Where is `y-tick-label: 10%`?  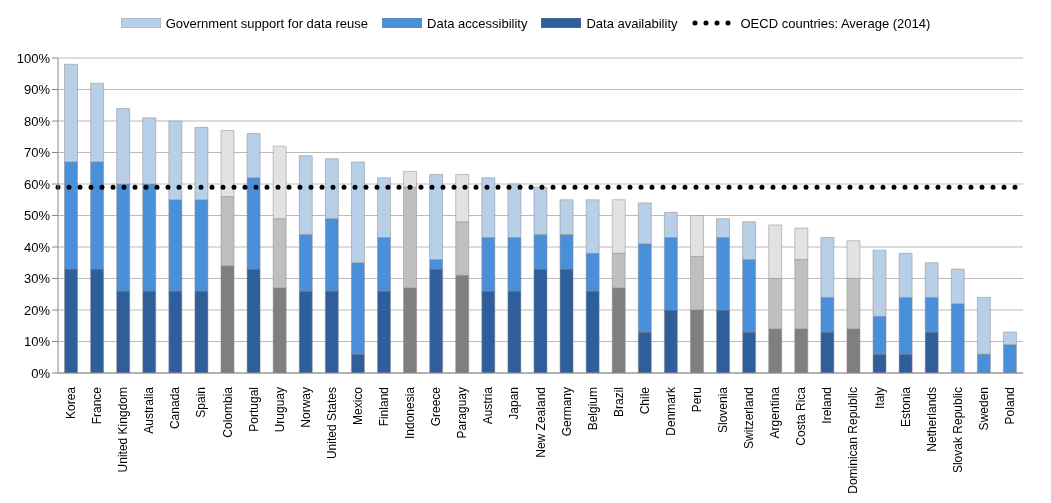 y-tick-label: 10% is located at coordinates (37, 342).